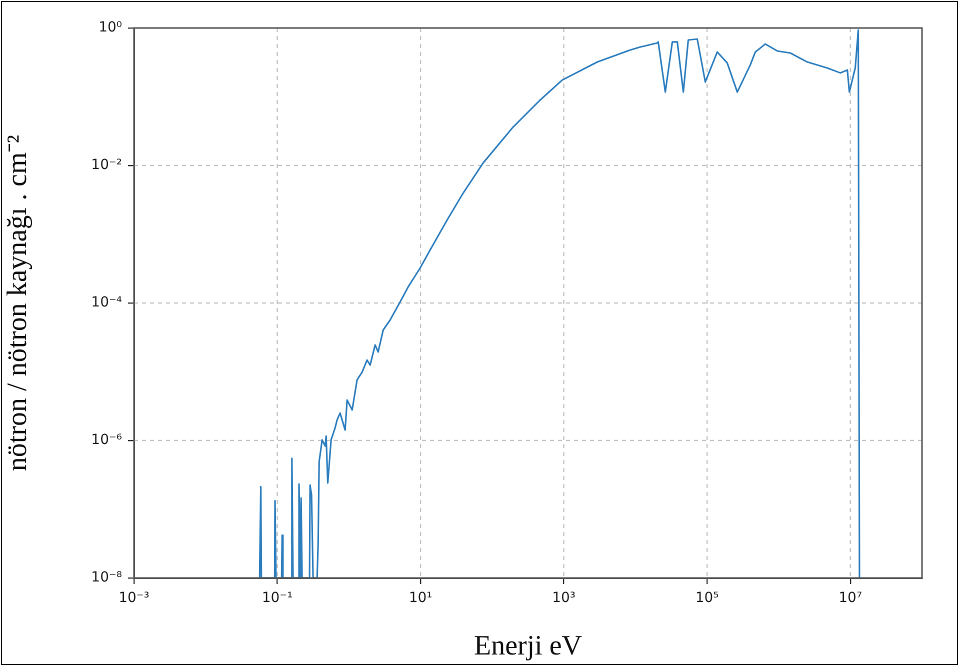 The height and width of the screenshot is (666, 959). Describe the element at coordinates (106, 165) in the screenshot. I see `y-tick-label: 10⁻²` at that location.